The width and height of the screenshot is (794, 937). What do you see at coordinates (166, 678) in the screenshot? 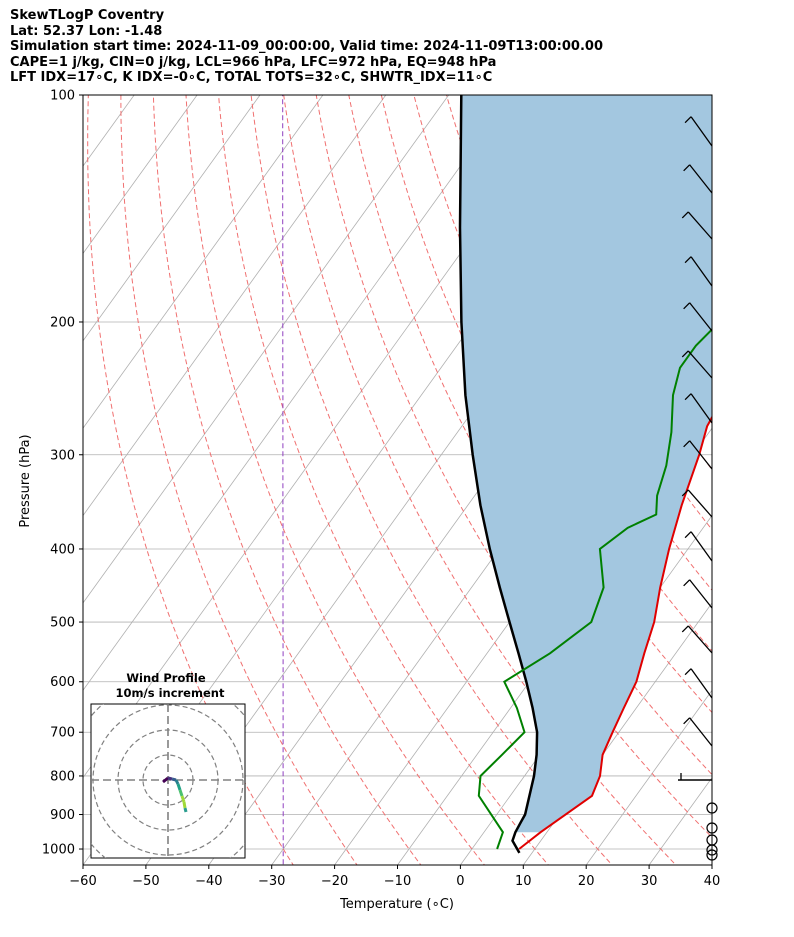
I see `wind-profile-title: Wind Profile` at bounding box center [166, 678].